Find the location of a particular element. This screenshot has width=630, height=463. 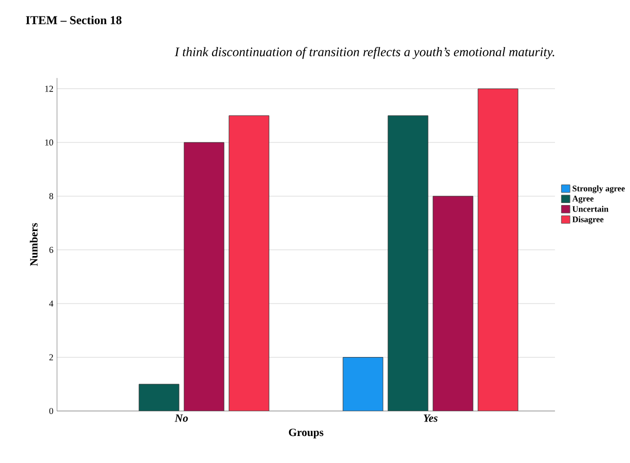

x-axis-title: Groups is located at coordinates (306, 433).